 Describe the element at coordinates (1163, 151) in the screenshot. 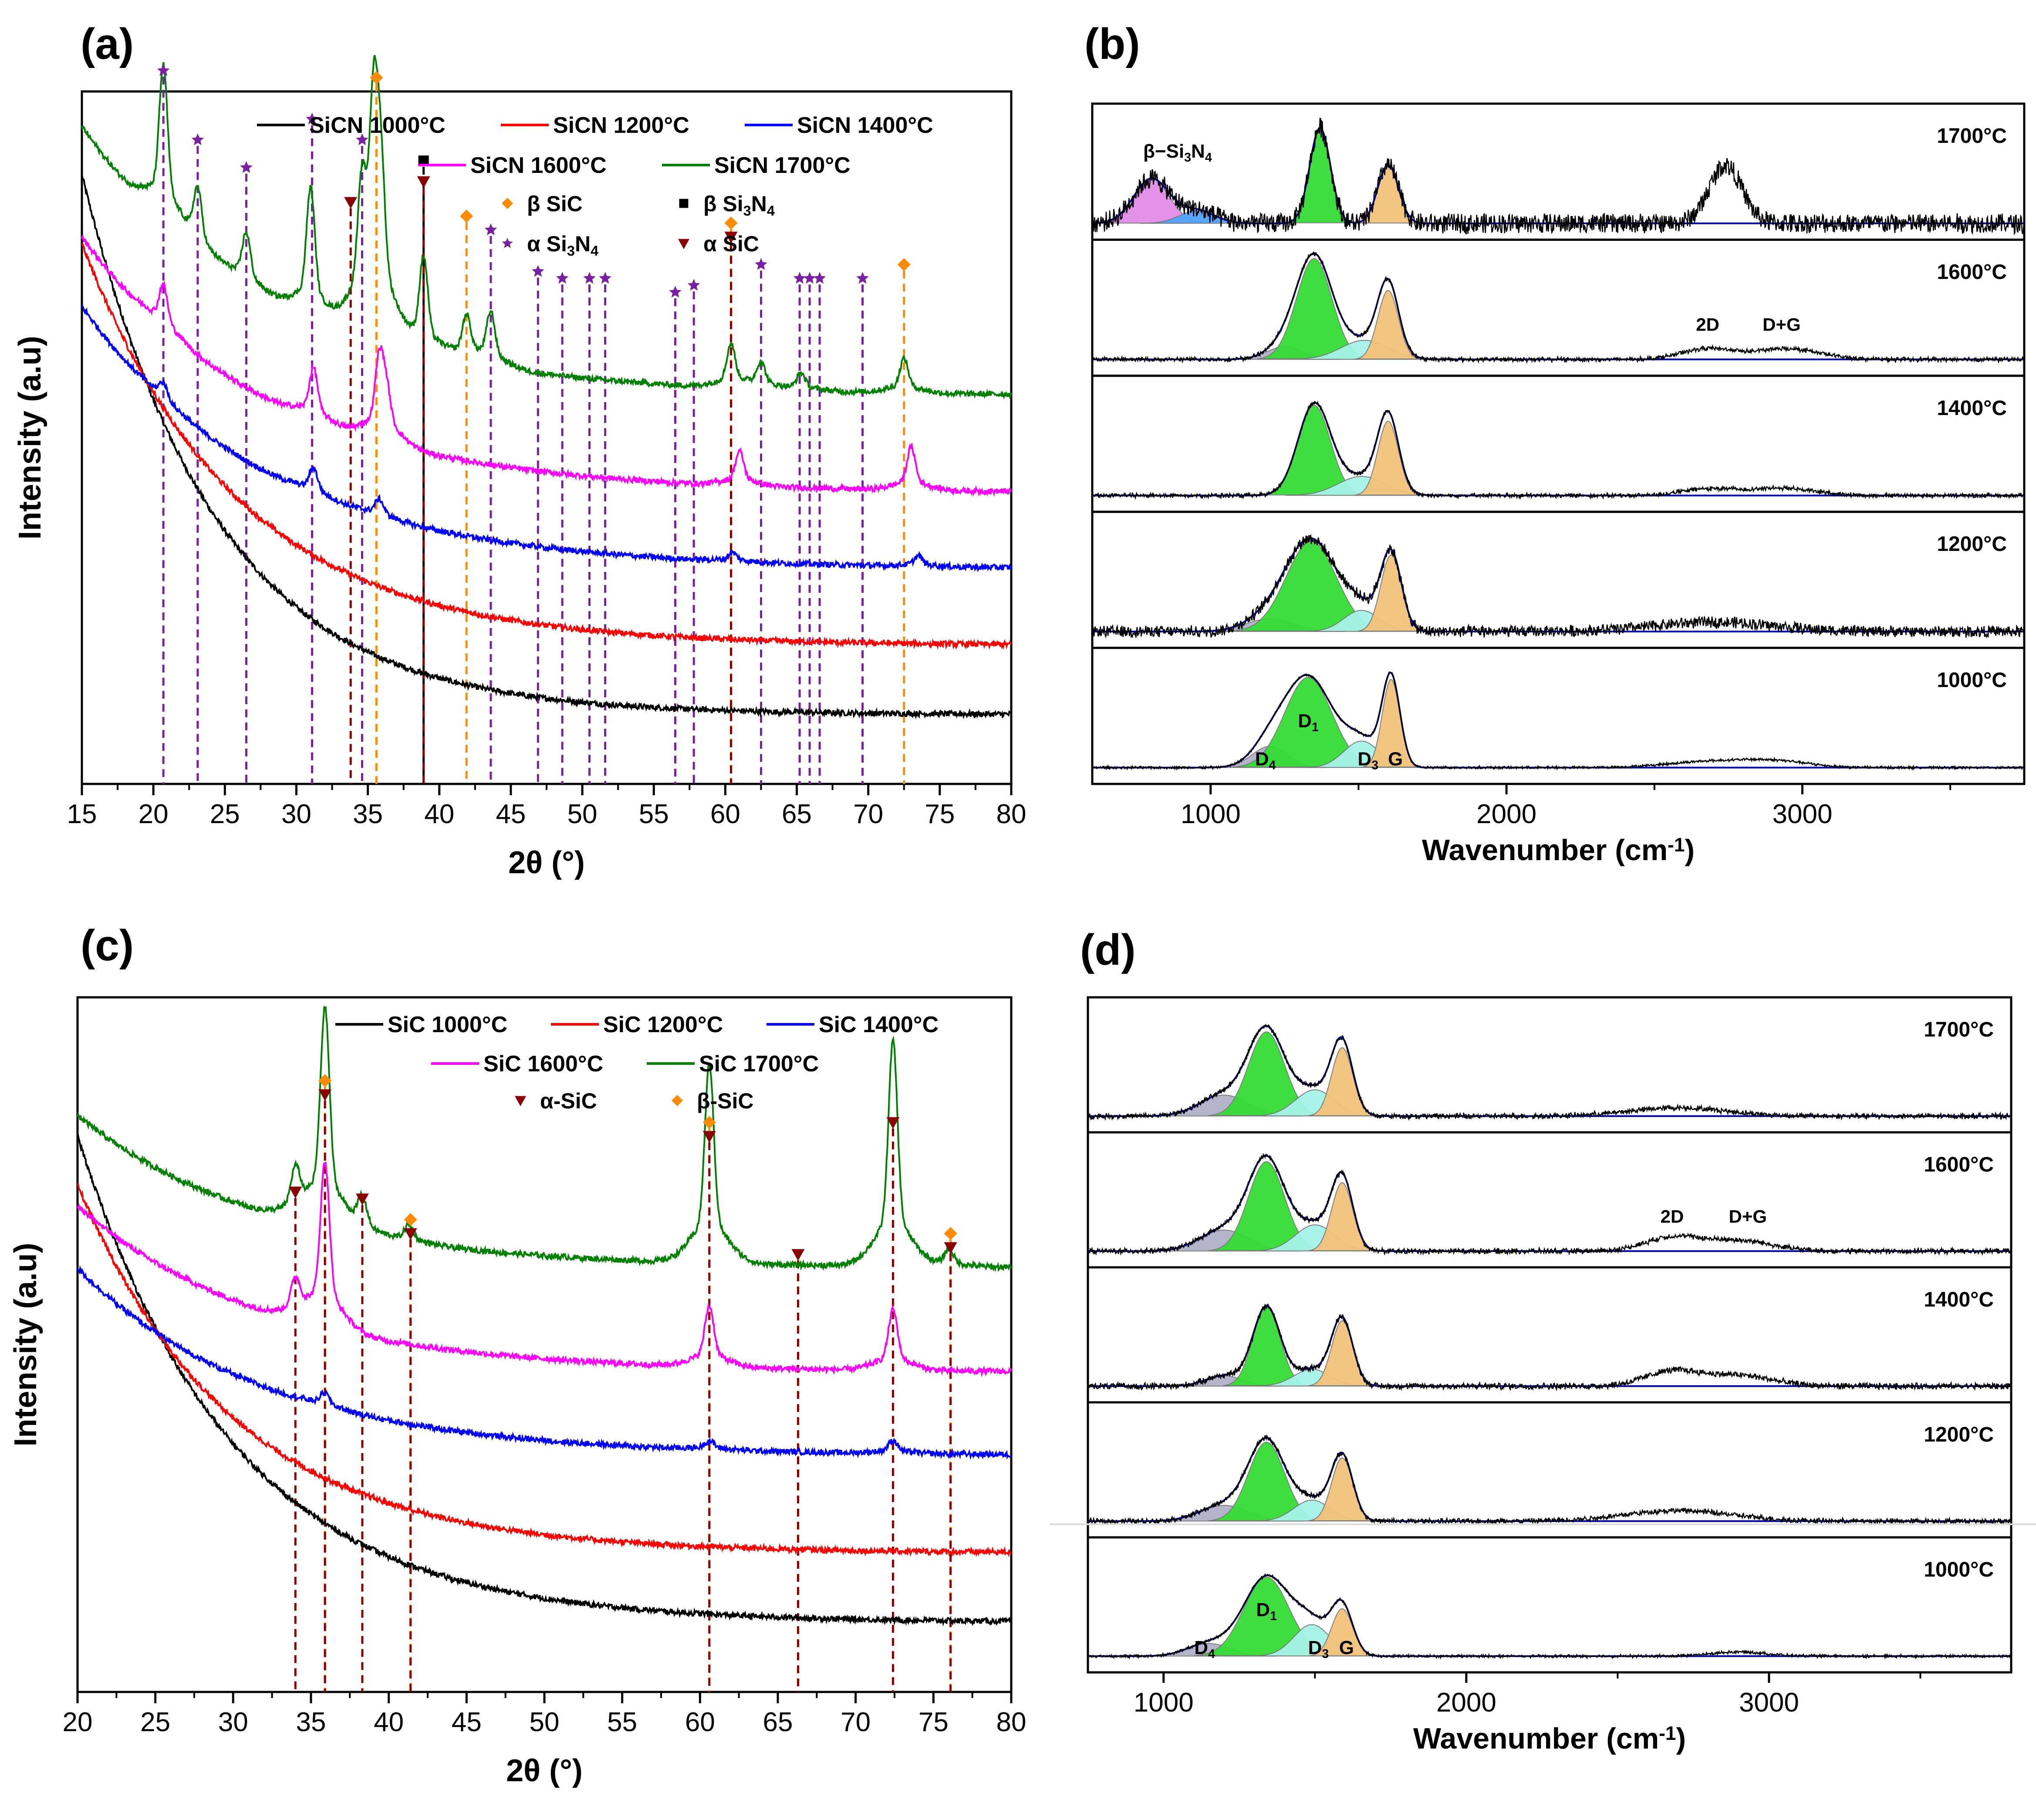

I see `band-annotation-part: β−Si` at that location.